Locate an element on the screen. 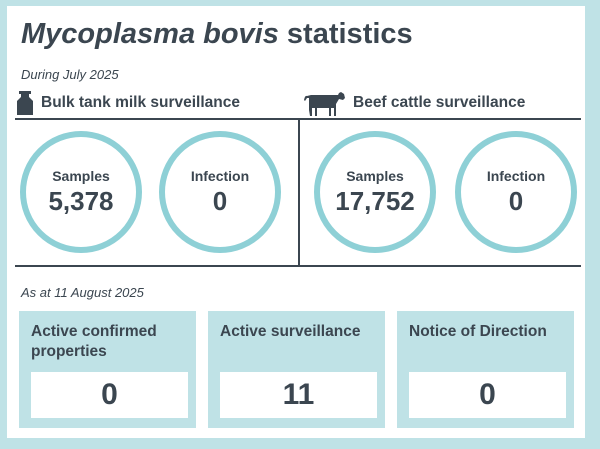 The width and height of the screenshot is (600, 449). active-surveillance-value-panel: 11 is located at coordinates (298, 395).